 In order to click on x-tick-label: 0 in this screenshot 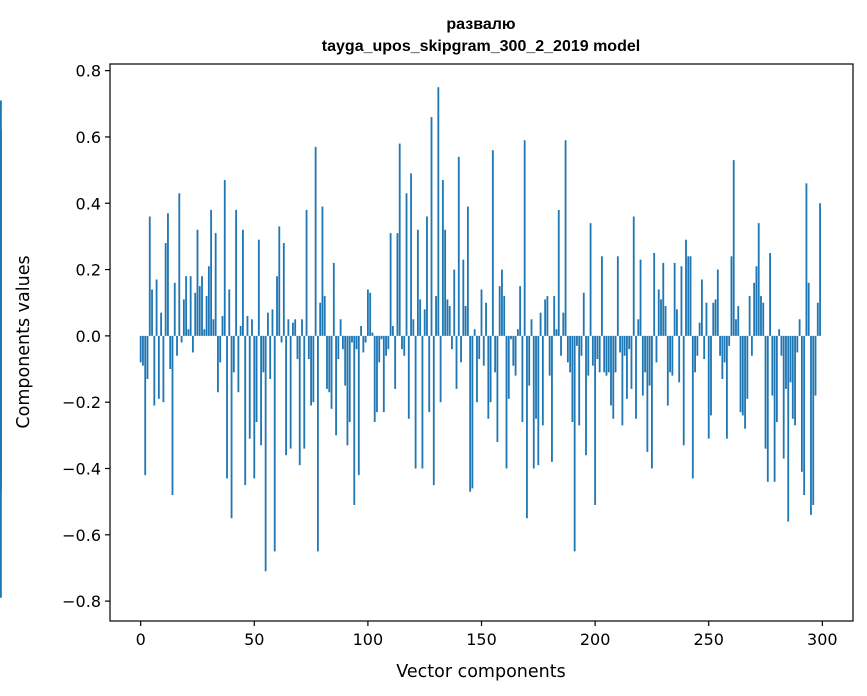, I will do `click(141, 639)`.